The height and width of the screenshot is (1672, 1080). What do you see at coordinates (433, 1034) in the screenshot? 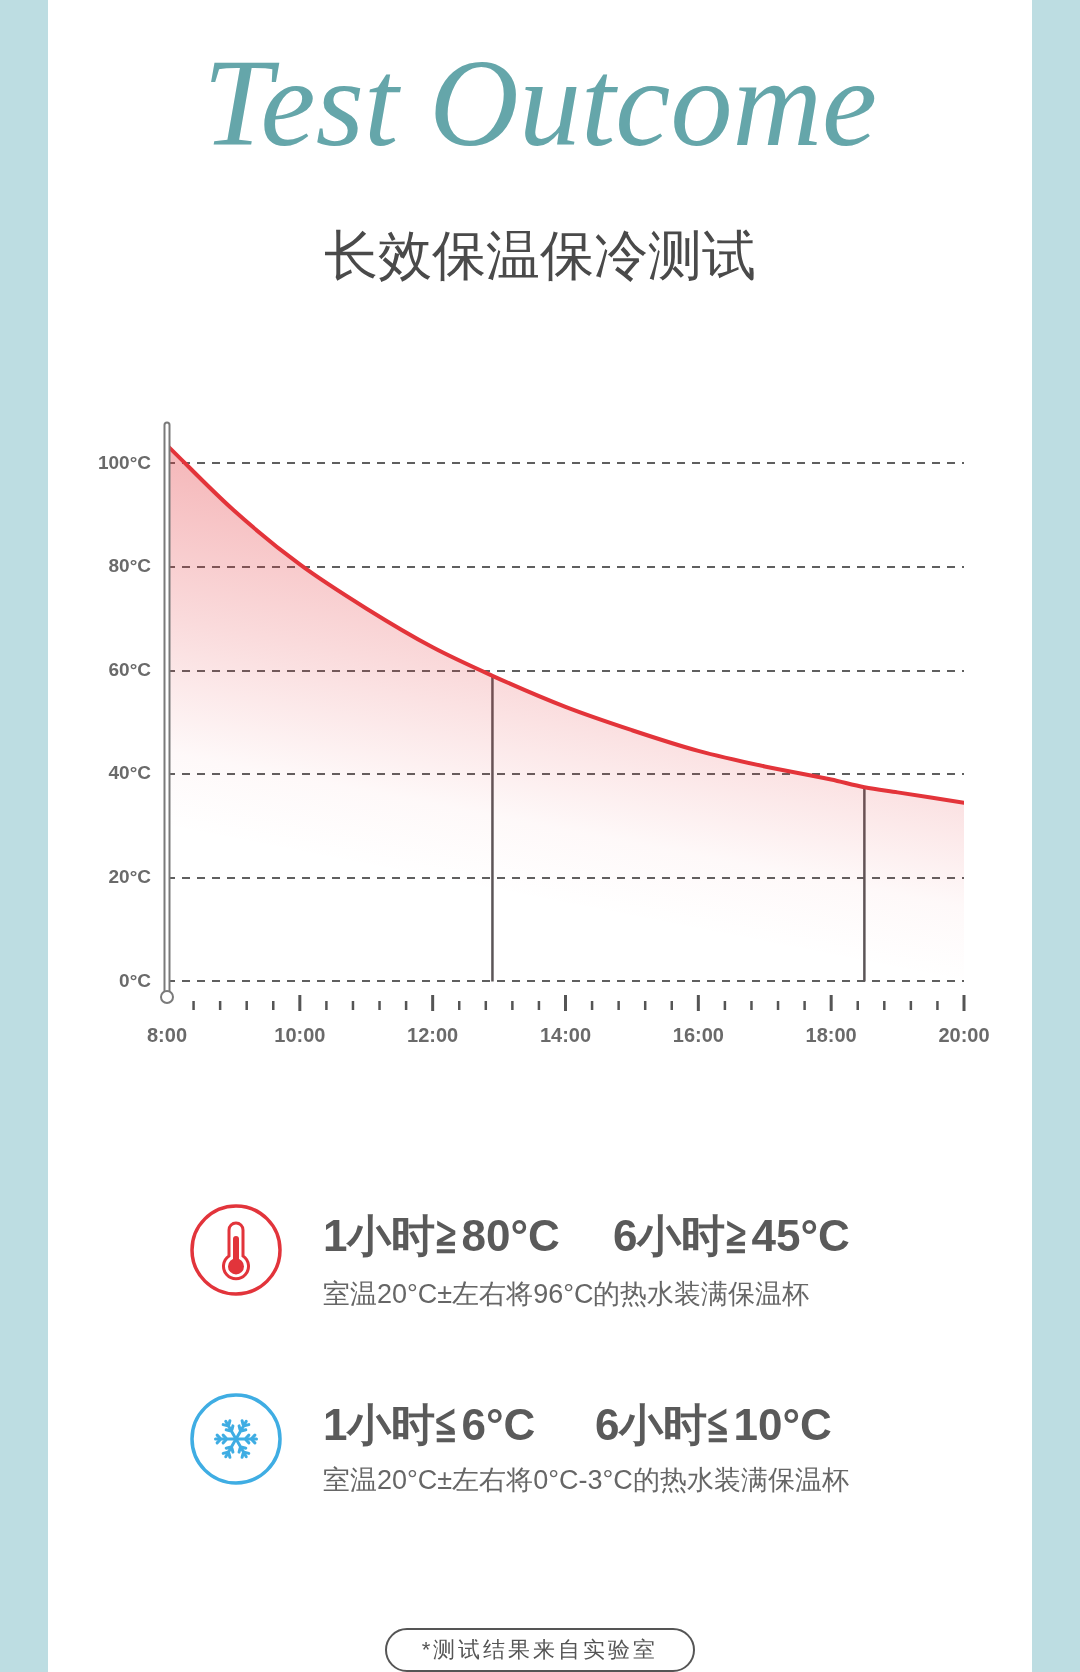
I see `x-tick-label: 12:00` at bounding box center [433, 1034].